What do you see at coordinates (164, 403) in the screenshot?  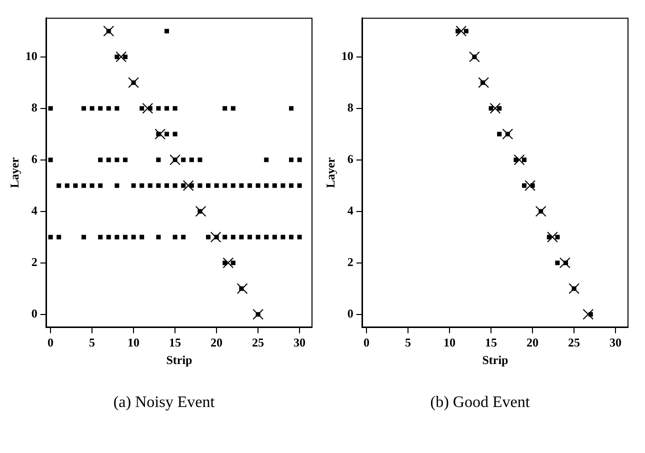 I see `text: (a) Noisy Event` at bounding box center [164, 403].